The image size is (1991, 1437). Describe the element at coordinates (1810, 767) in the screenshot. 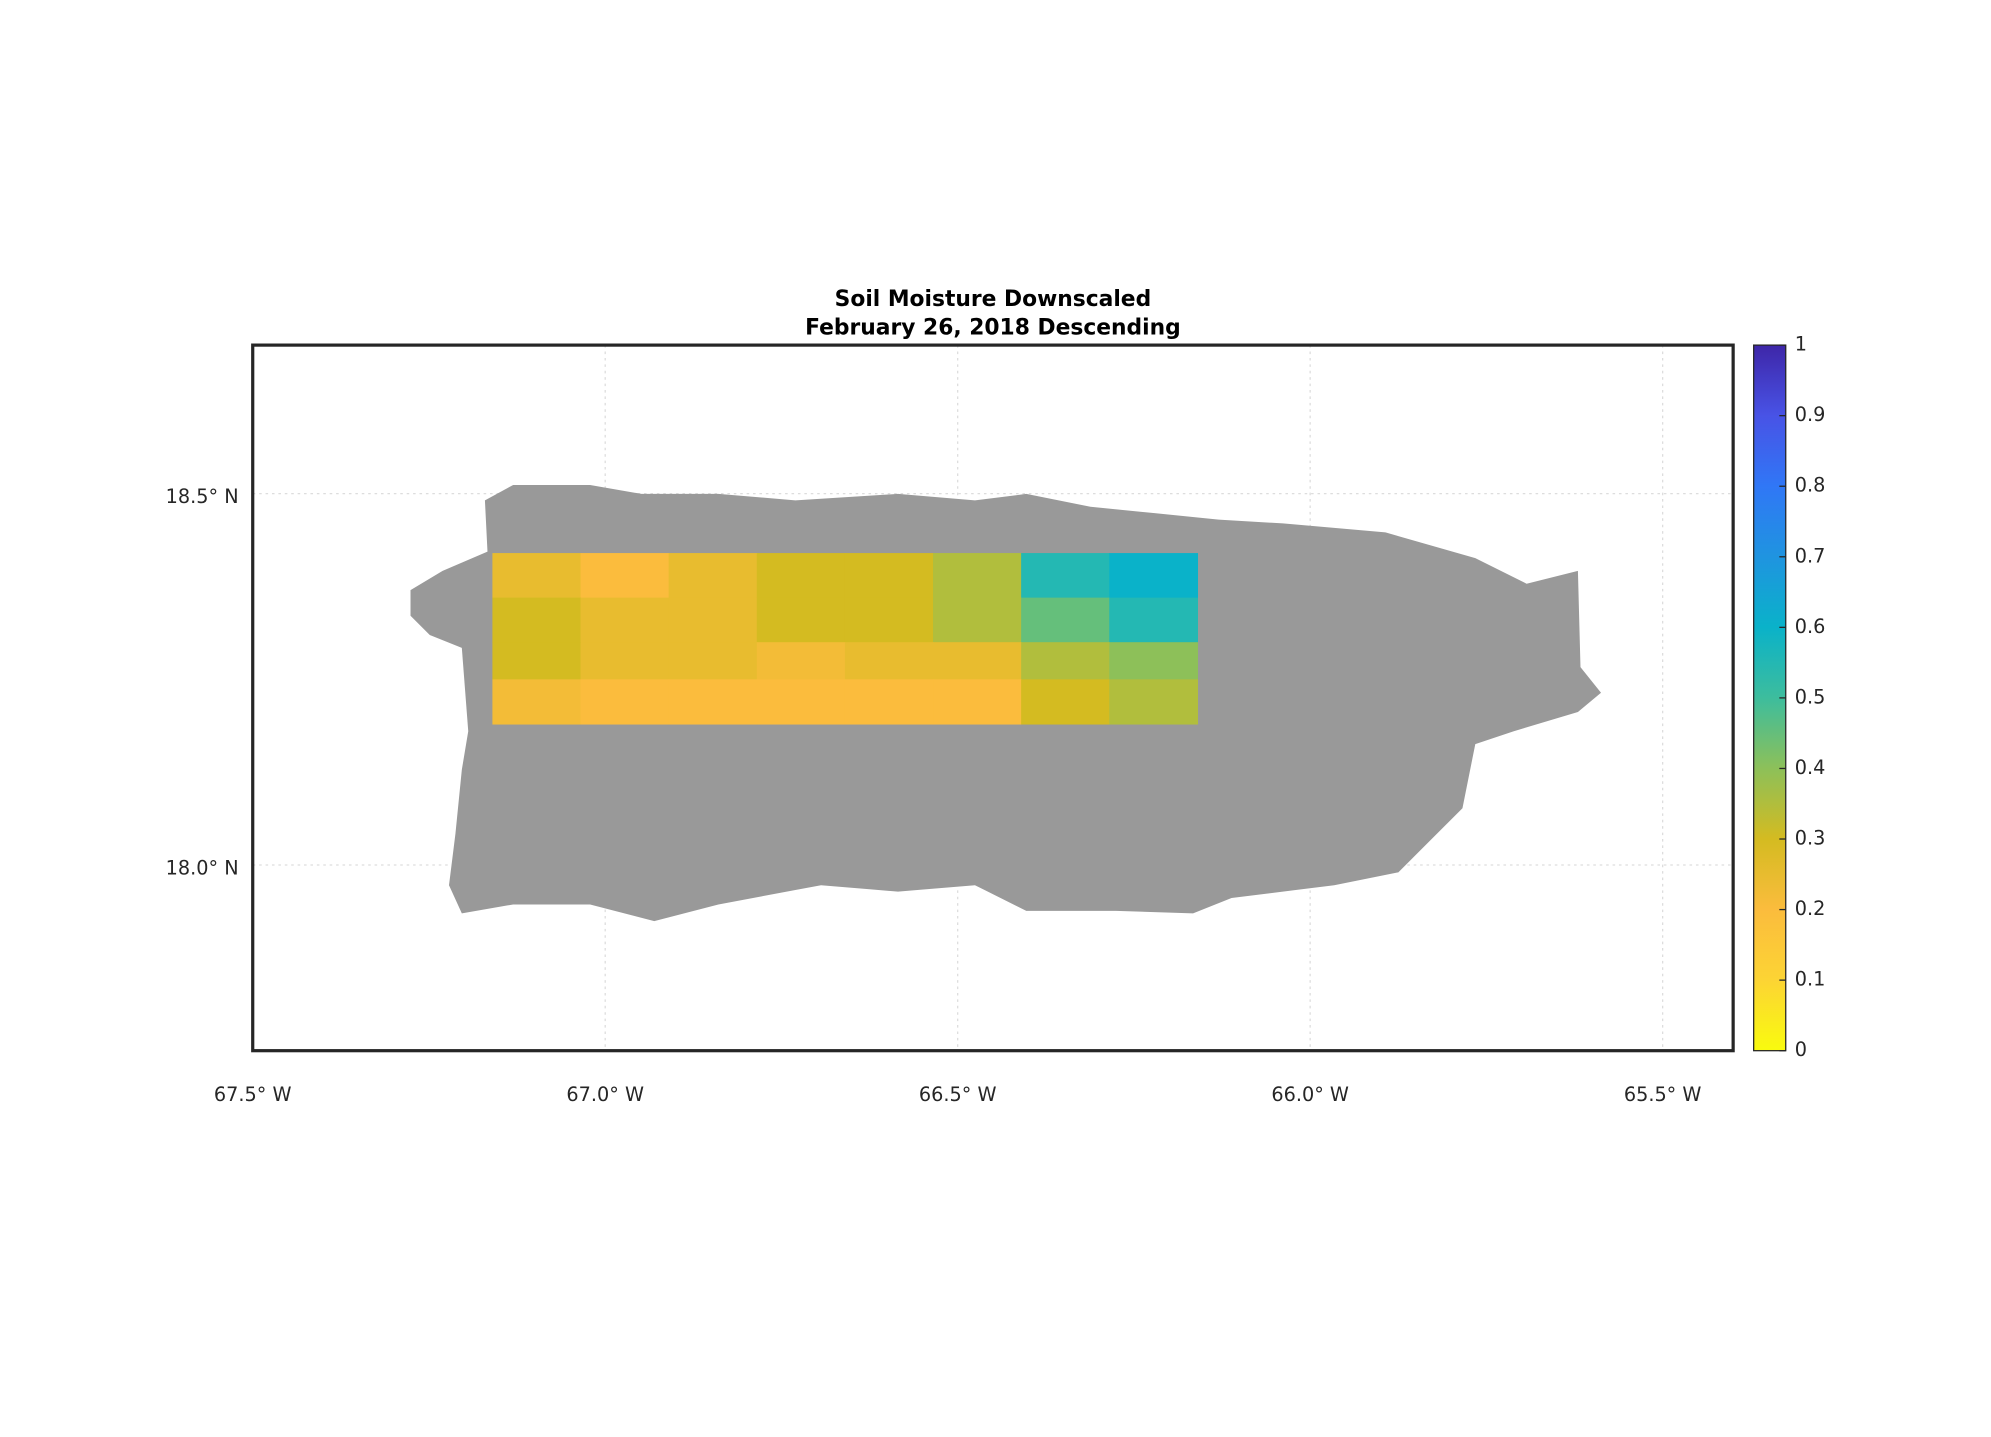

I see `colorbar-tick-label: 0.4` at that location.